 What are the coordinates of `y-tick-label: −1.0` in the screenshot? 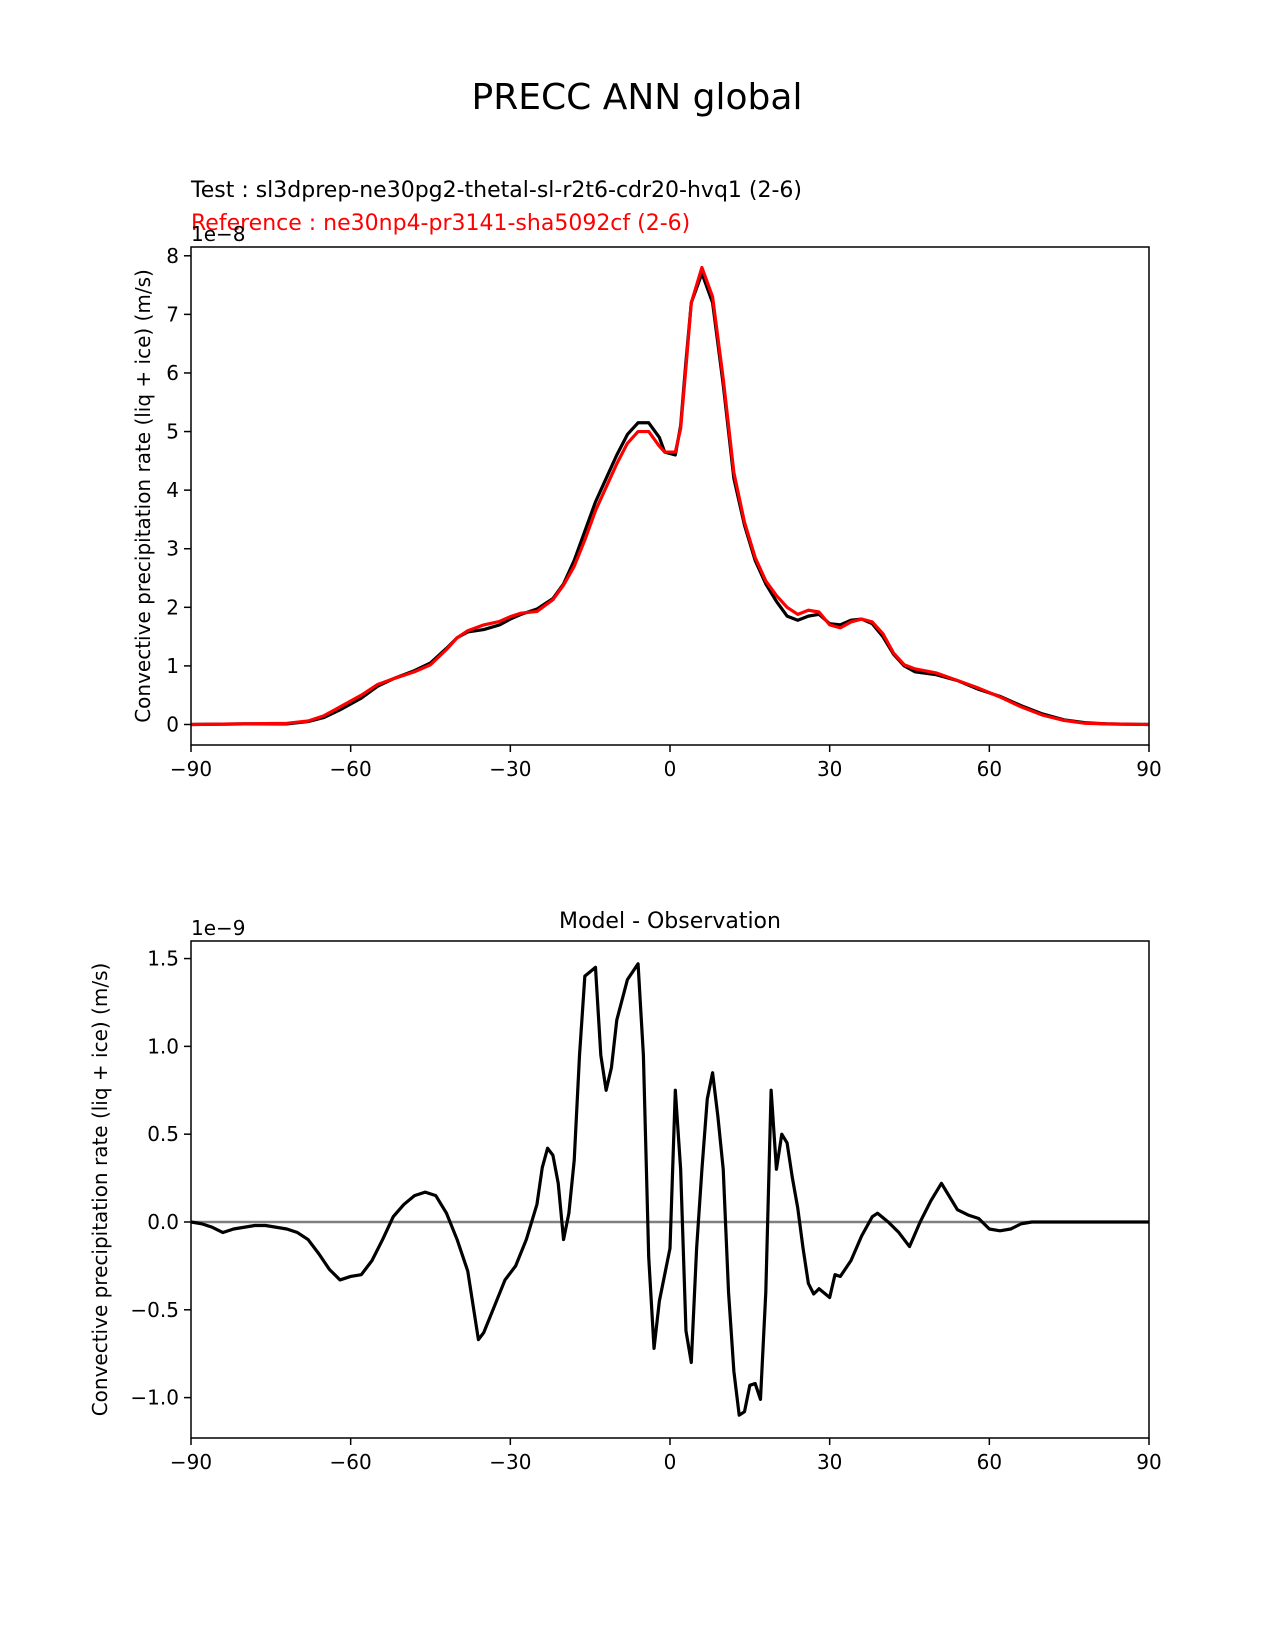 It's located at (154, 1398).